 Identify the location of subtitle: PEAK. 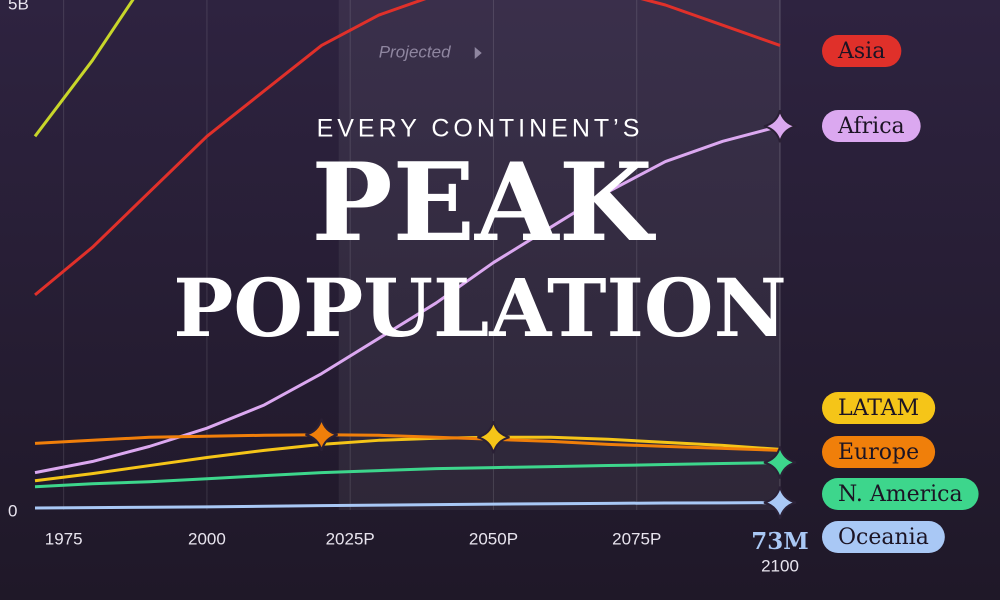
(483, 203).